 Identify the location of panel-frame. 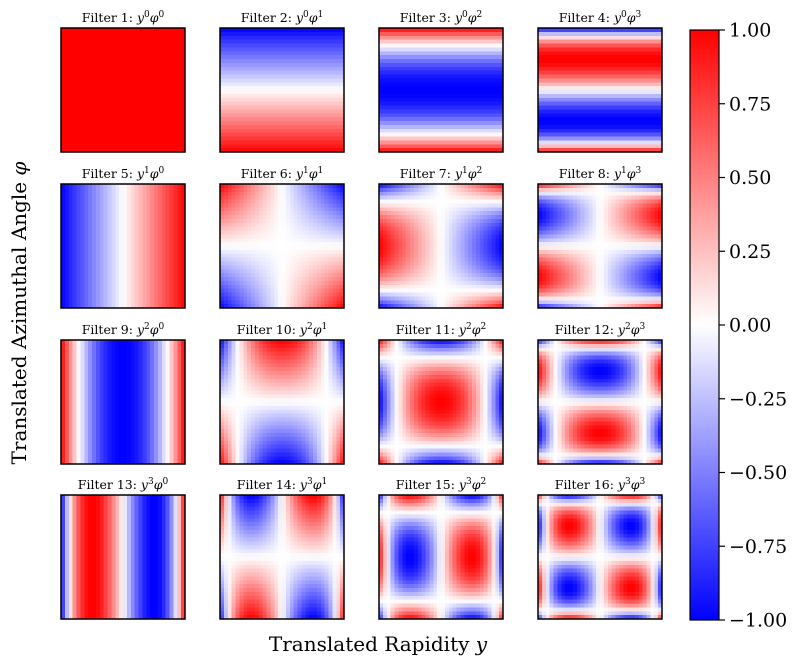
(441, 90).